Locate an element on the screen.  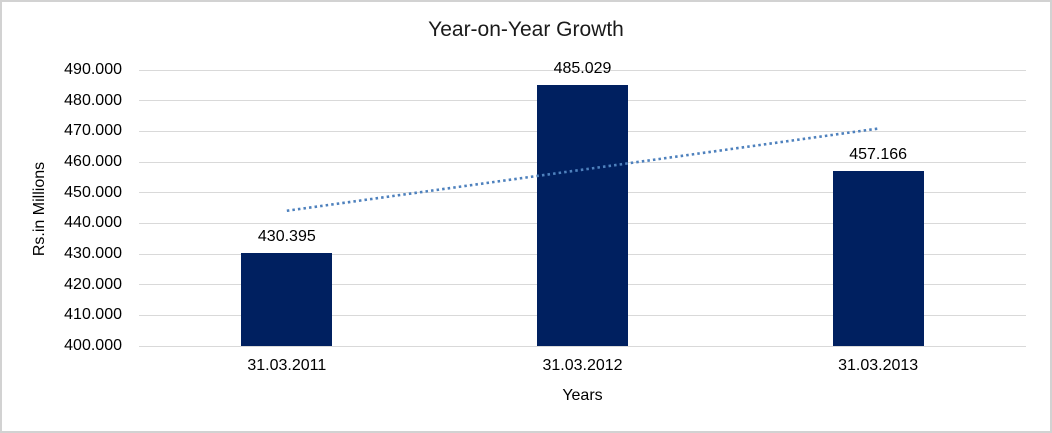
y-tick-label: 430.000 is located at coordinates (93, 253).